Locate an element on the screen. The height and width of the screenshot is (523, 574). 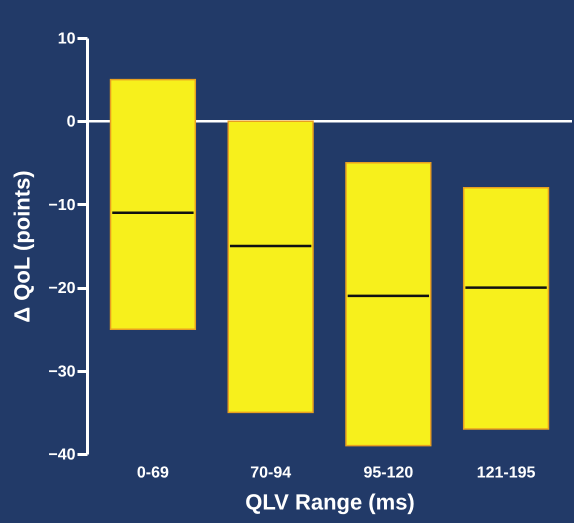
y-tick-label: 0 is located at coordinates (71, 122).